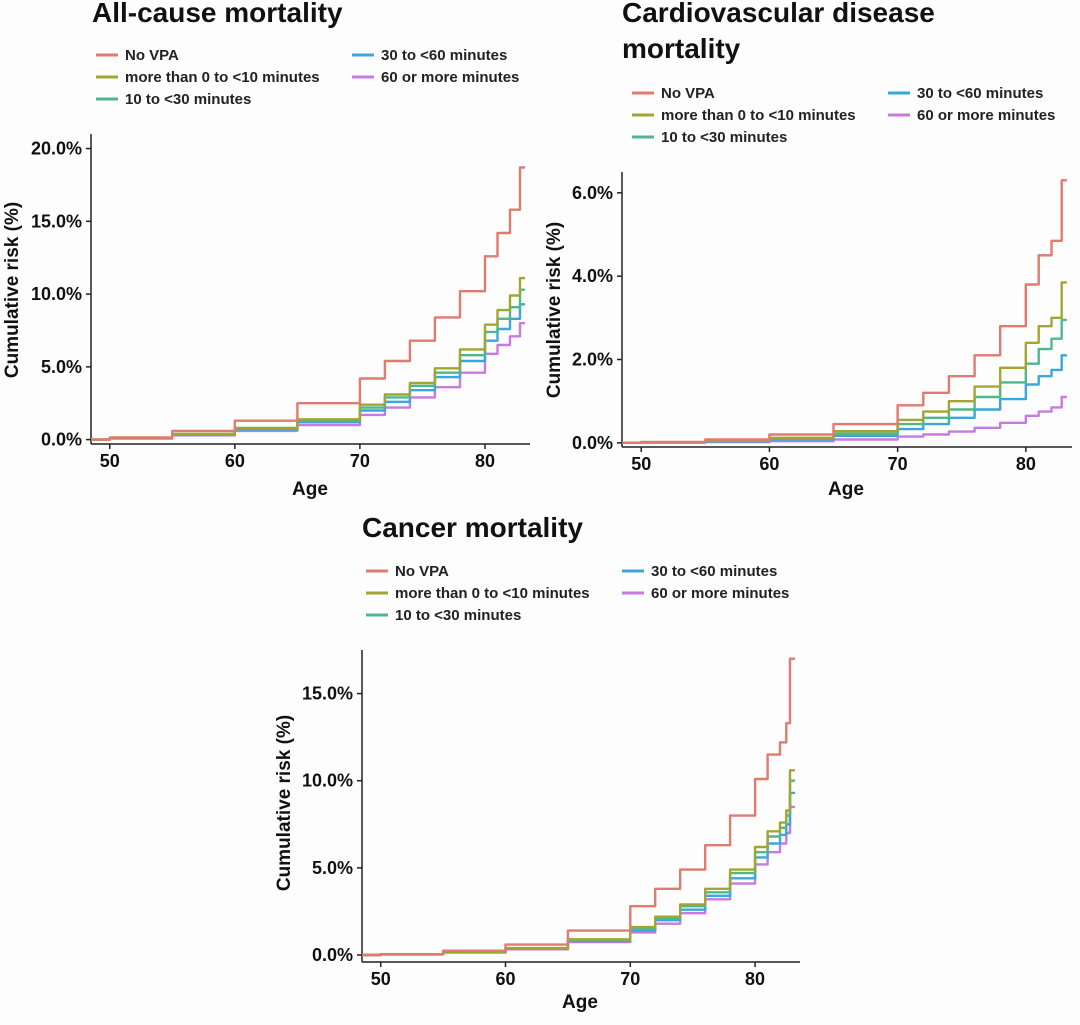 The image size is (1080, 1025). What do you see at coordinates (472, 527) in the screenshot?
I see `chart-title: Cancer mortality` at bounding box center [472, 527].